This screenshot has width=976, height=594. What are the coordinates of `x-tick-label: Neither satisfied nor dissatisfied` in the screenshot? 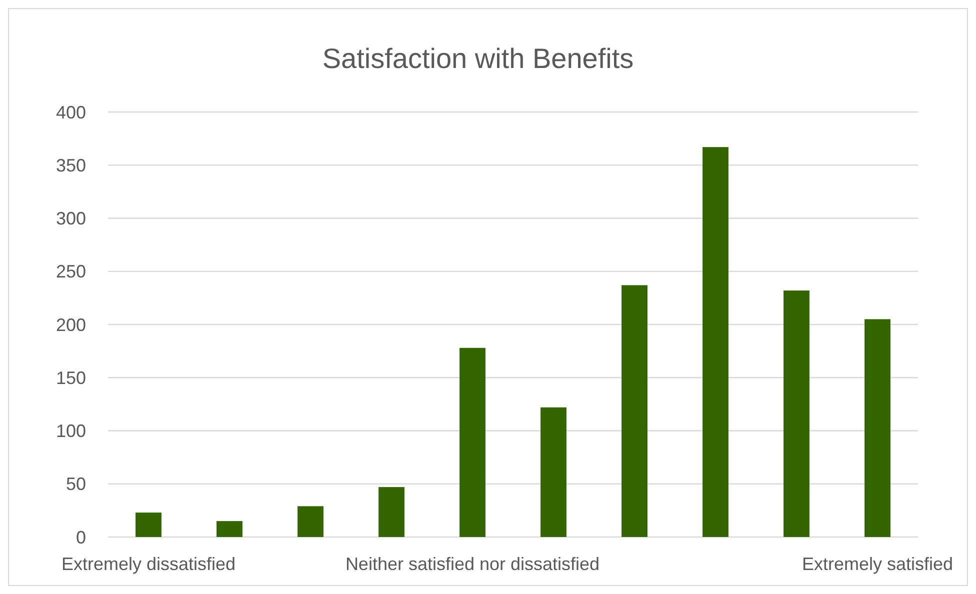 It's located at (472, 564).